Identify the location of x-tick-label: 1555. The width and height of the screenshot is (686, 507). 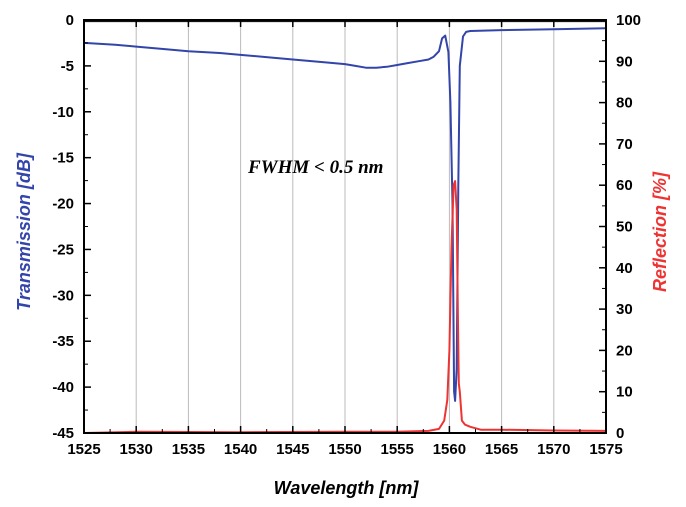
(397, 449).